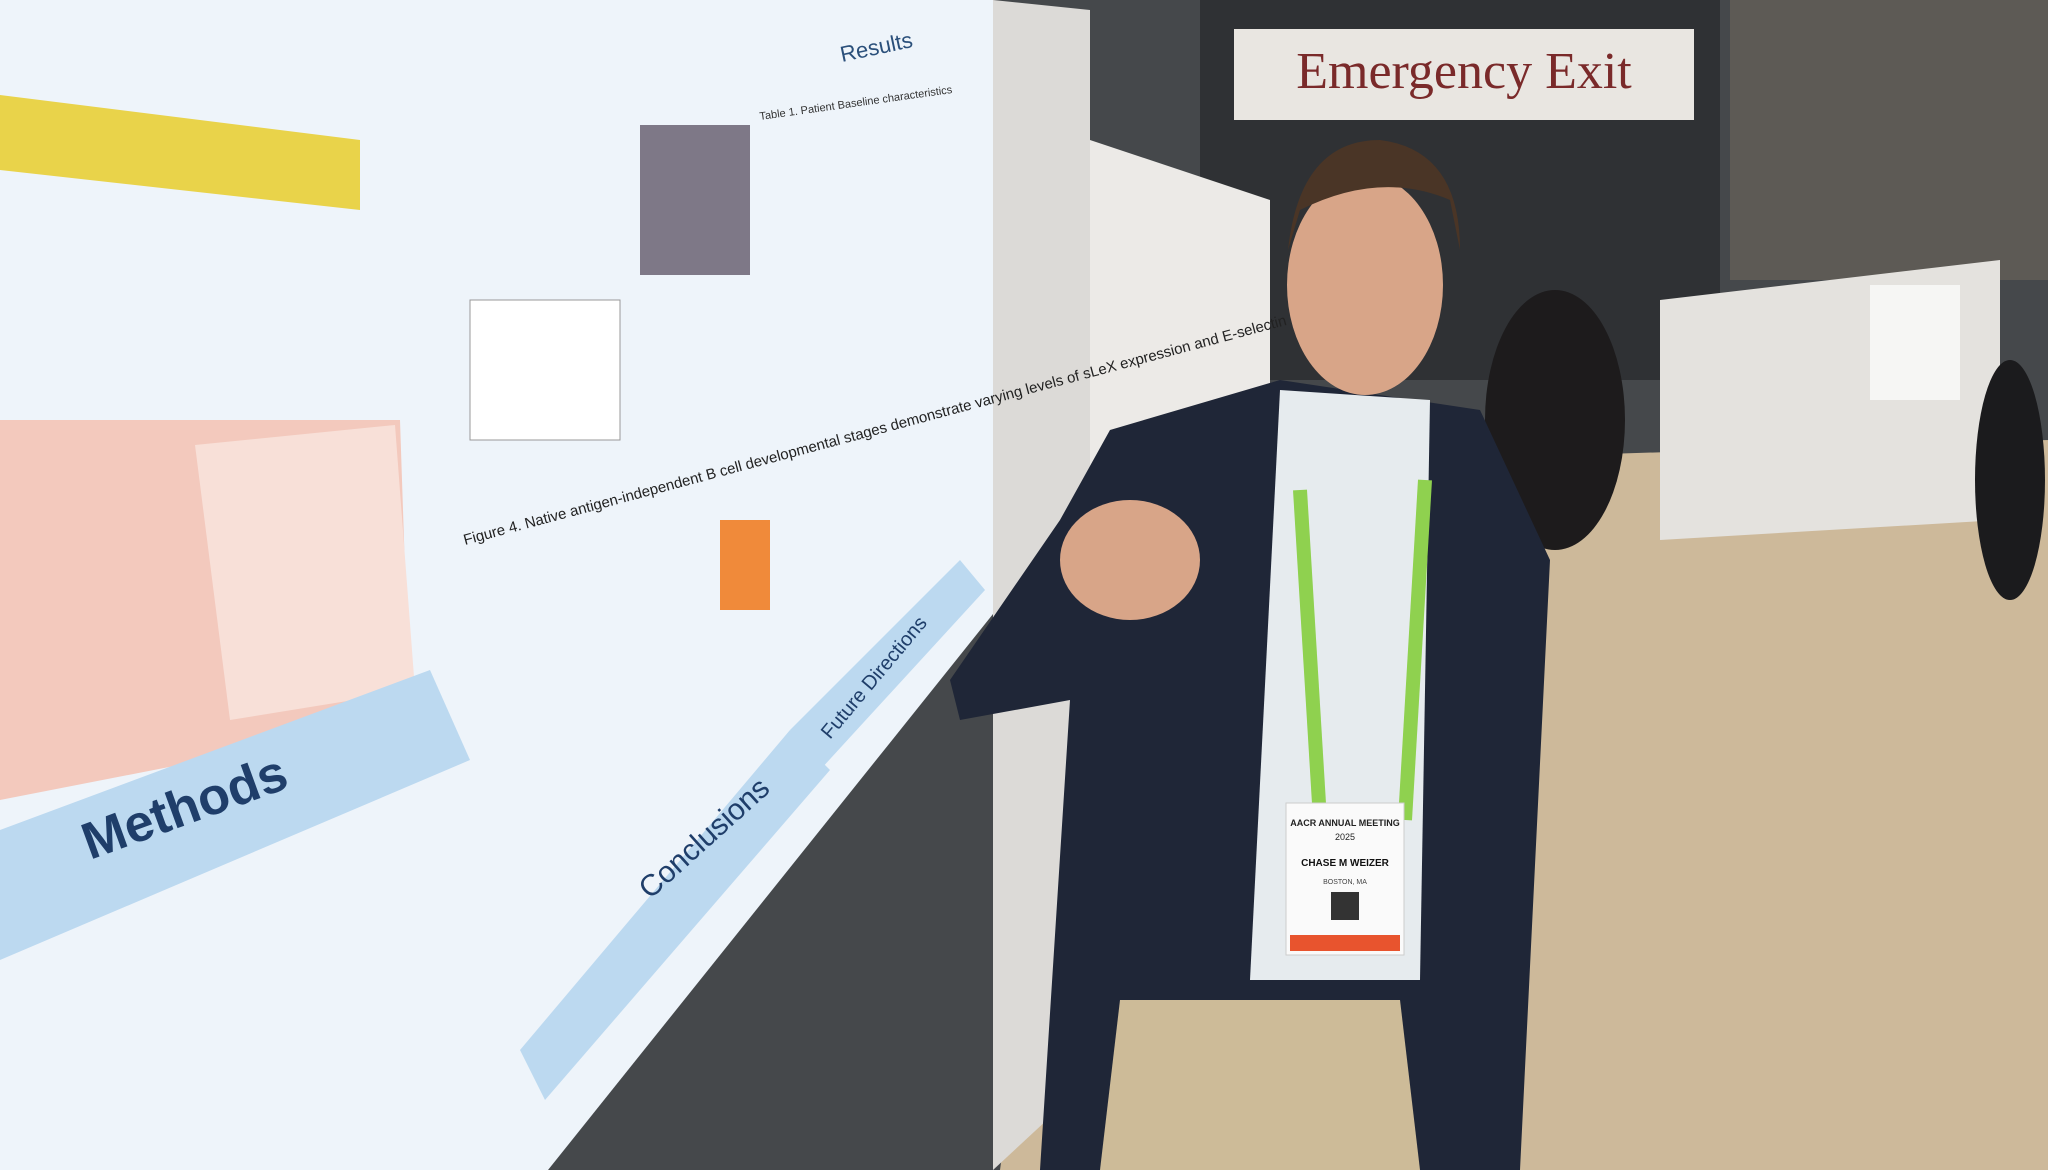 The height and width of the screenshot is (1170, 2048). Describe the element at coordinates (1345, 882) in the screenshot. I see `badge-location: BOSTON, MA` at that location.